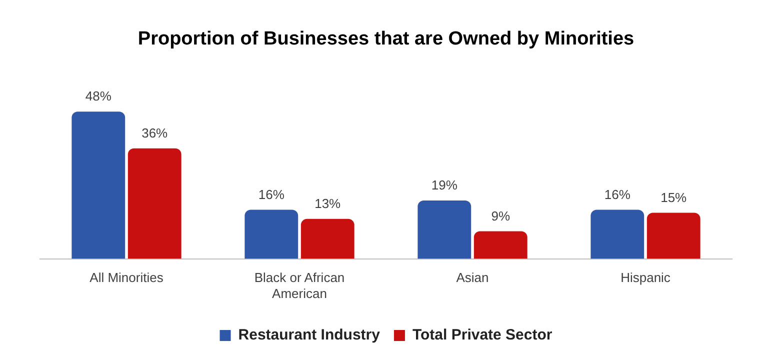 The height and width of the screenshot is (357, 772). What do you see at coordinates (309, 335) in the screenshot?
I see `legend-label: Restaurant Industry` at bounding box center [309, 335].